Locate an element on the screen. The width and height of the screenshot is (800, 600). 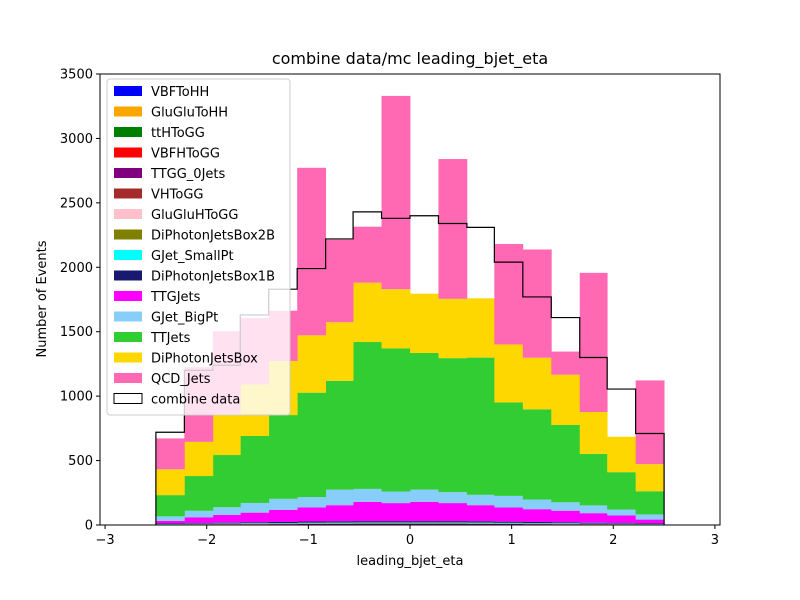
legend-label-ttjets: TTJets is located at coordinates (170, 338).